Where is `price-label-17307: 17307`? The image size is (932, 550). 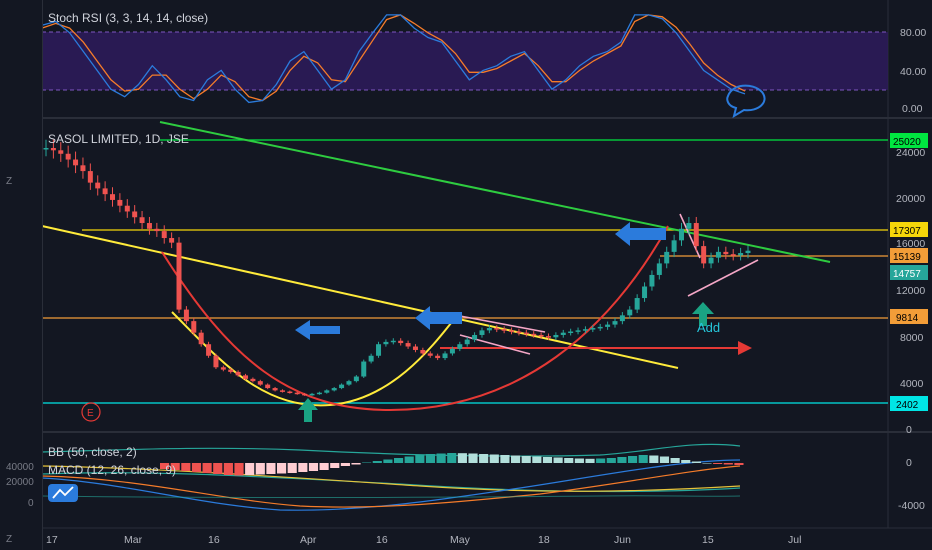 price-label-17307: 17307 is located at coordinates (909, 229).